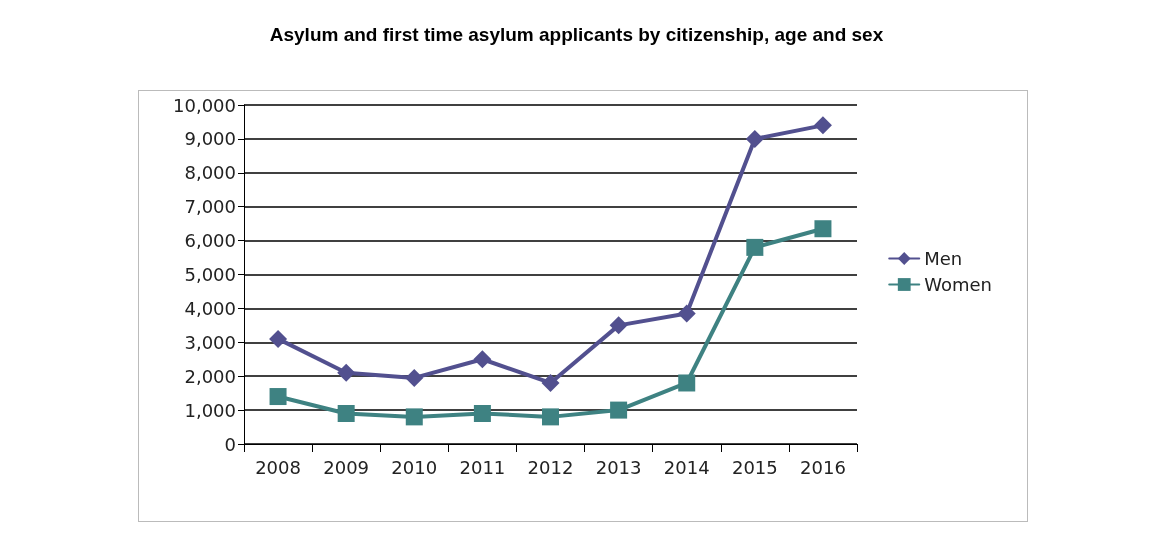 This screenshot has height=543, width=1153. What do you see at coordinates (210, 308) in the screenshot?
I see `y-tick-label: 4,000` at bounding box center [210, 308].